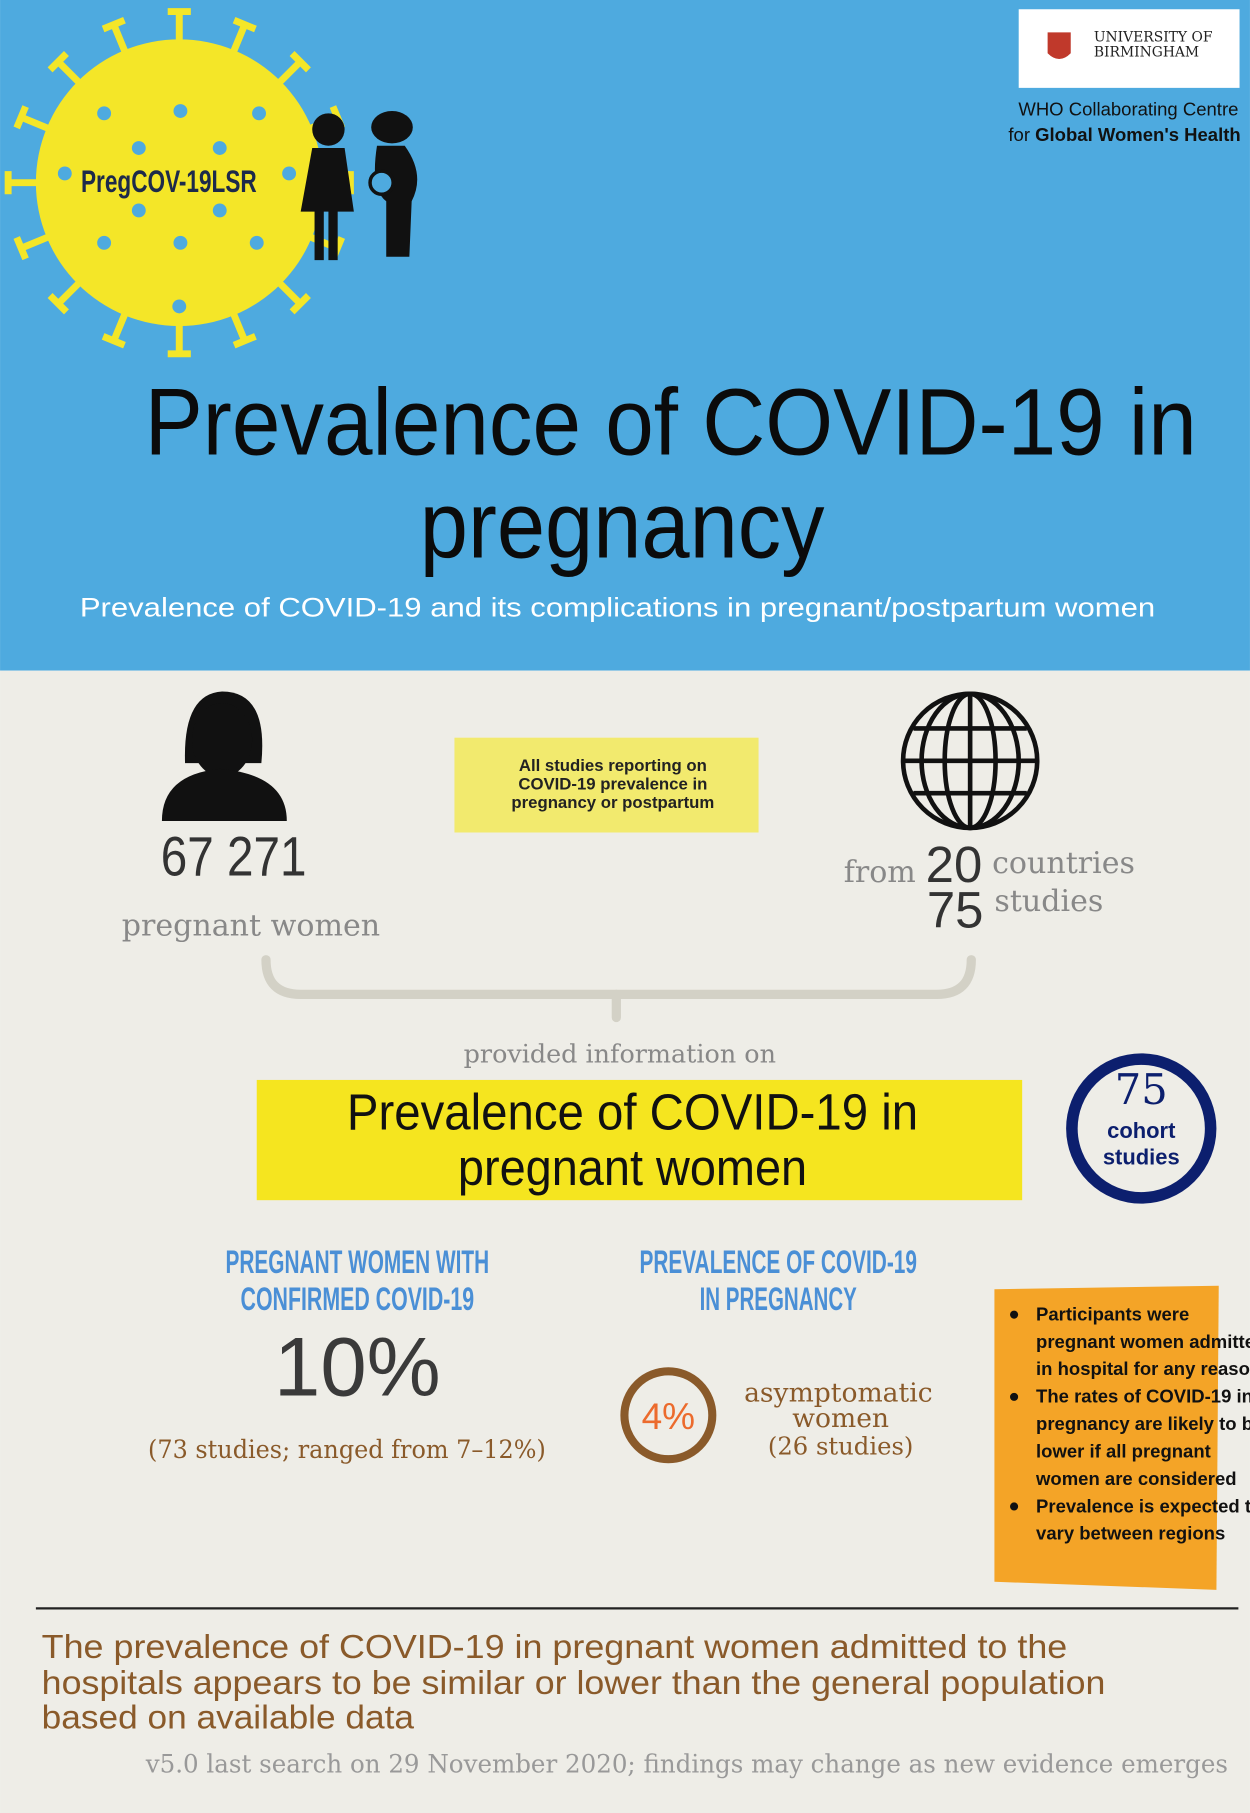  Describe the element at coordinates (1048, 901) in the screenshot. I see `studies-label: studies` at that location.